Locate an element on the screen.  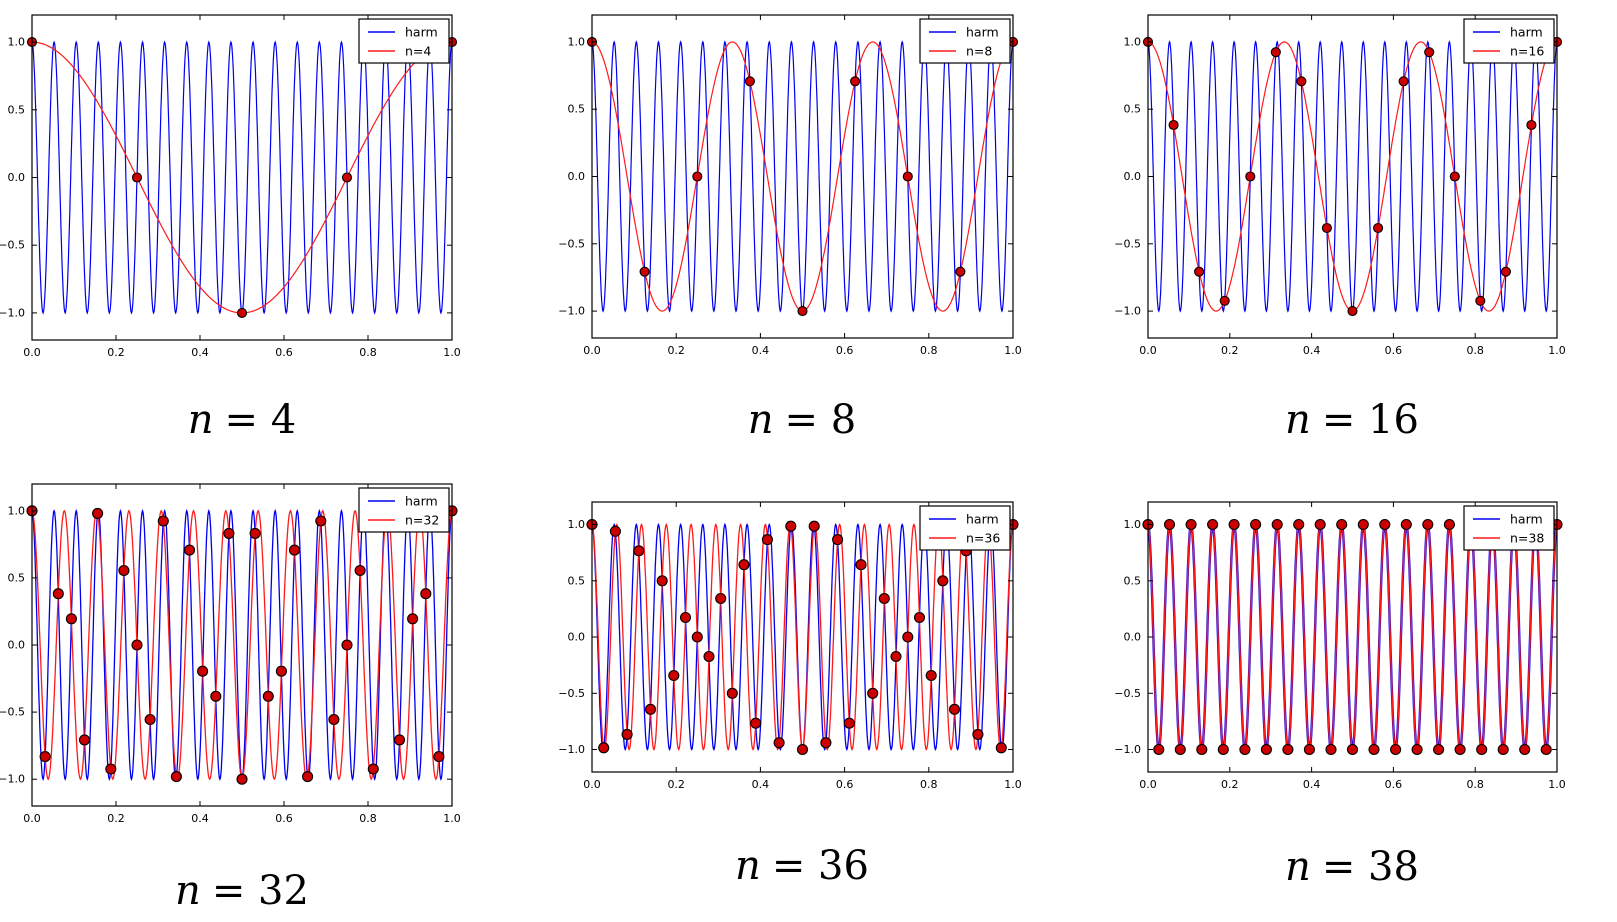
y-tick-label: 0.0 is located at coordinates (577, 176).